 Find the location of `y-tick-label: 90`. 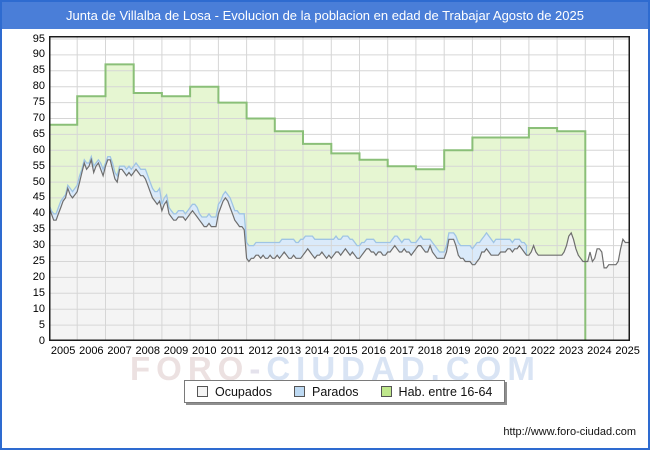

y-tick-label: 90 is located at coordinates (38, 54).